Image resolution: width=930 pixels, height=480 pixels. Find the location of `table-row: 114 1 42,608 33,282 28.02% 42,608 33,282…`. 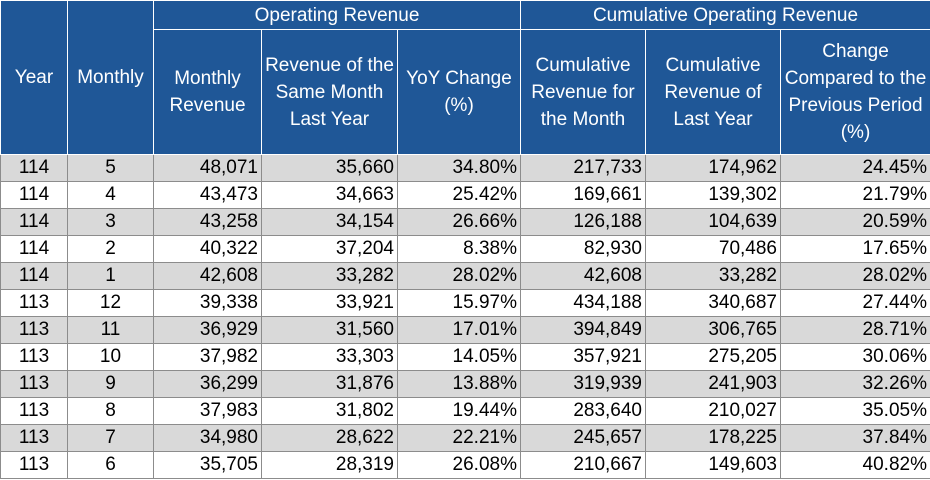

table-row: 114 1 42,608 33,282 28.02% 42,608 33,282… is located at coordinates (465, 276).